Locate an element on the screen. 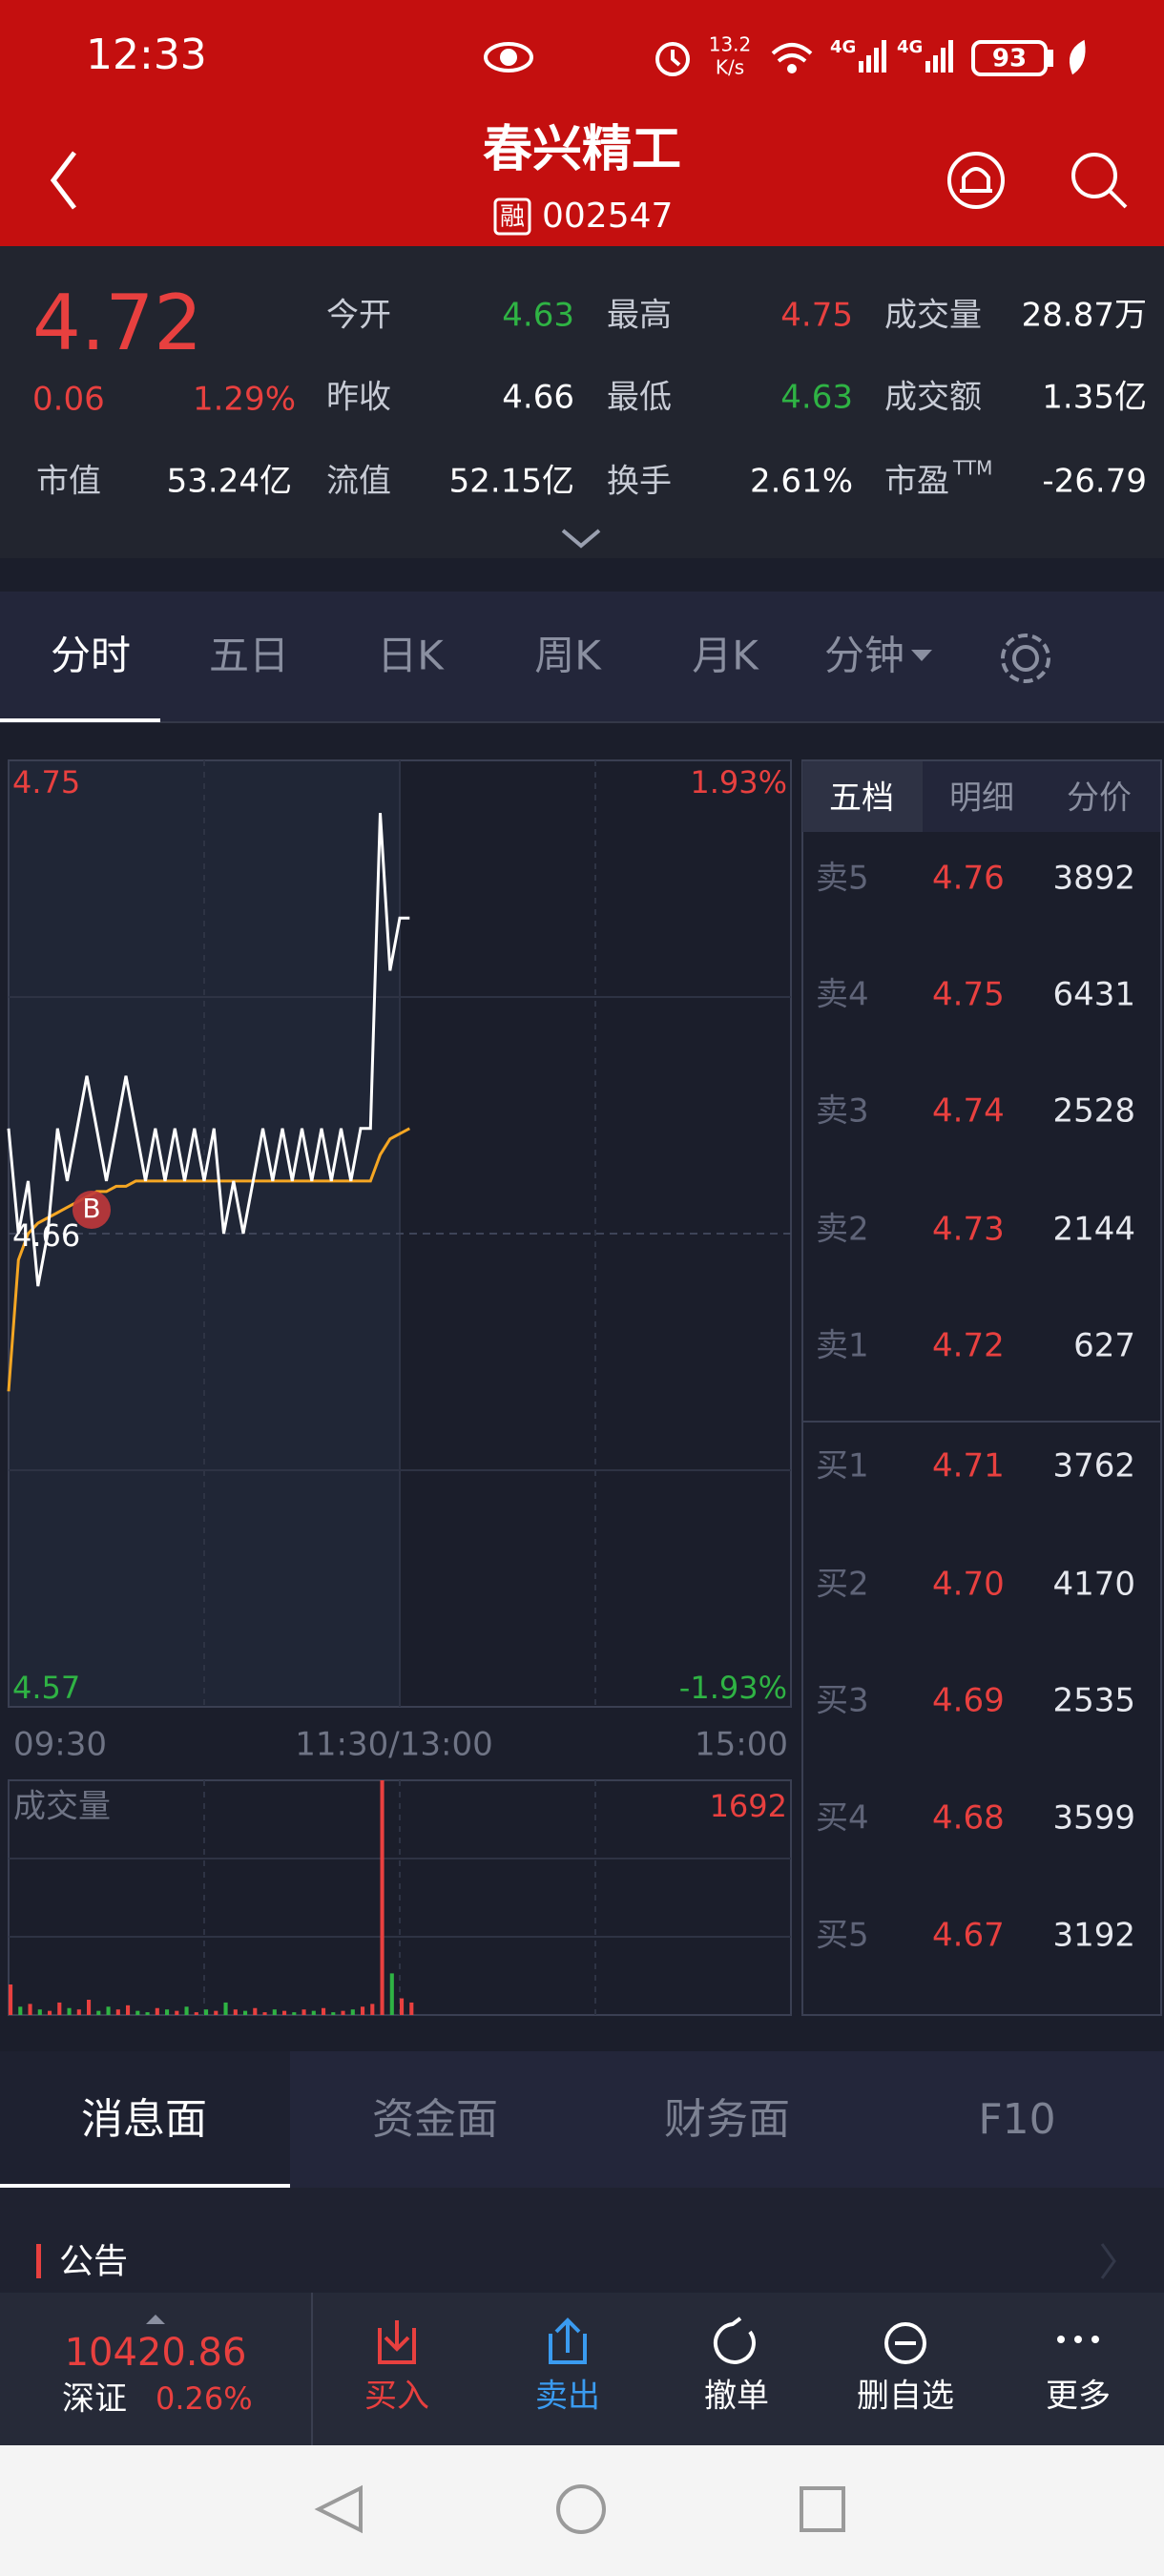 Image resolution: width=1164 pixels, height=2576 pixels. level-price: 4.69 is located at coordinates (969, 1701).